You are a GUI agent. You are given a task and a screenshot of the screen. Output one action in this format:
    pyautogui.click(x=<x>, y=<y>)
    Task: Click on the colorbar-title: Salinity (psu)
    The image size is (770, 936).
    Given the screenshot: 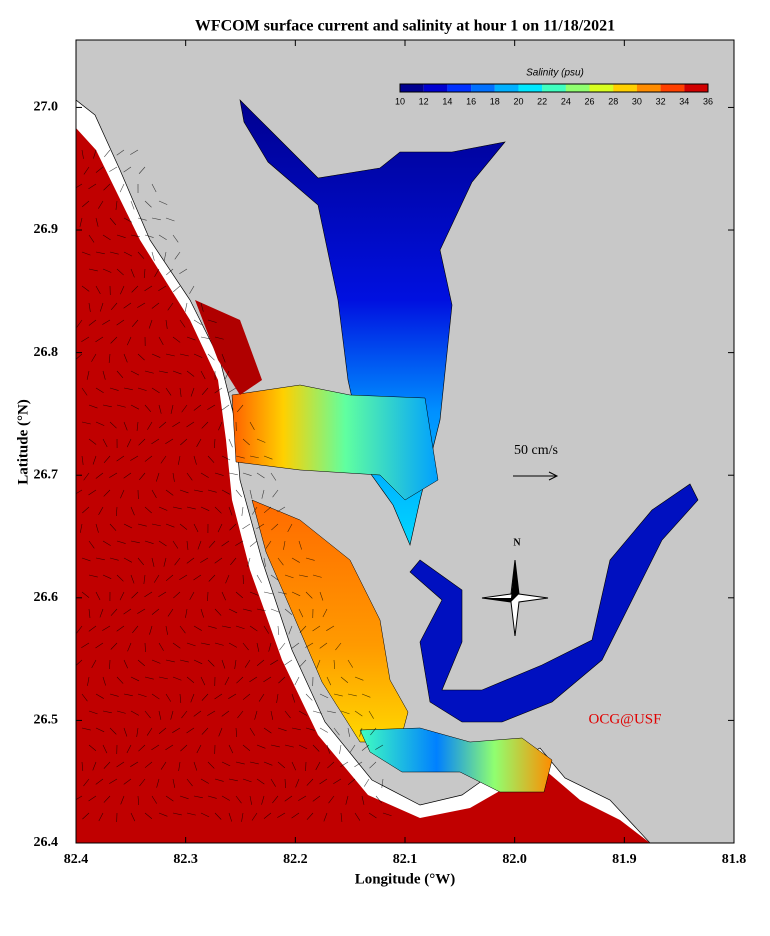 What is the action you would take?
    pyautogui.click(x=555, y=73)
    